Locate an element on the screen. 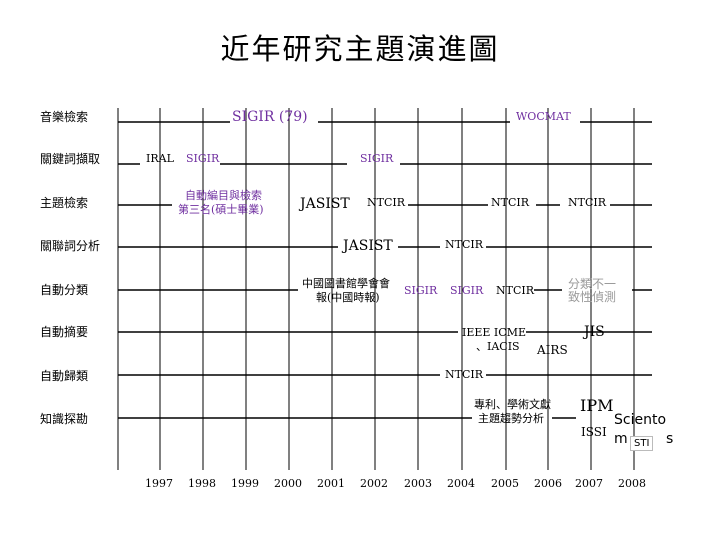  year-label: 2008 is located at coordinates (632, 483).